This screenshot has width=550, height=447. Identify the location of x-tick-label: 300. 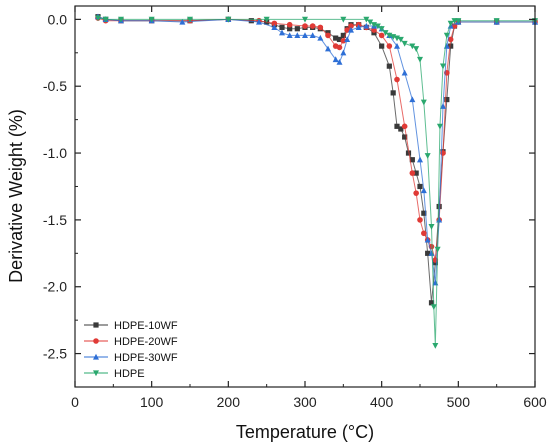
(305, 402).